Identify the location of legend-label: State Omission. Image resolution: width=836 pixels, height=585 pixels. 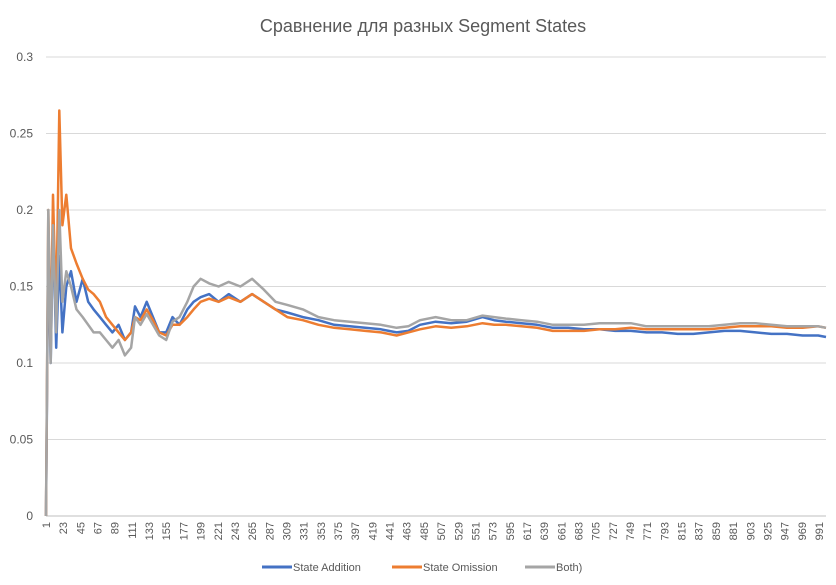
(460, 568).